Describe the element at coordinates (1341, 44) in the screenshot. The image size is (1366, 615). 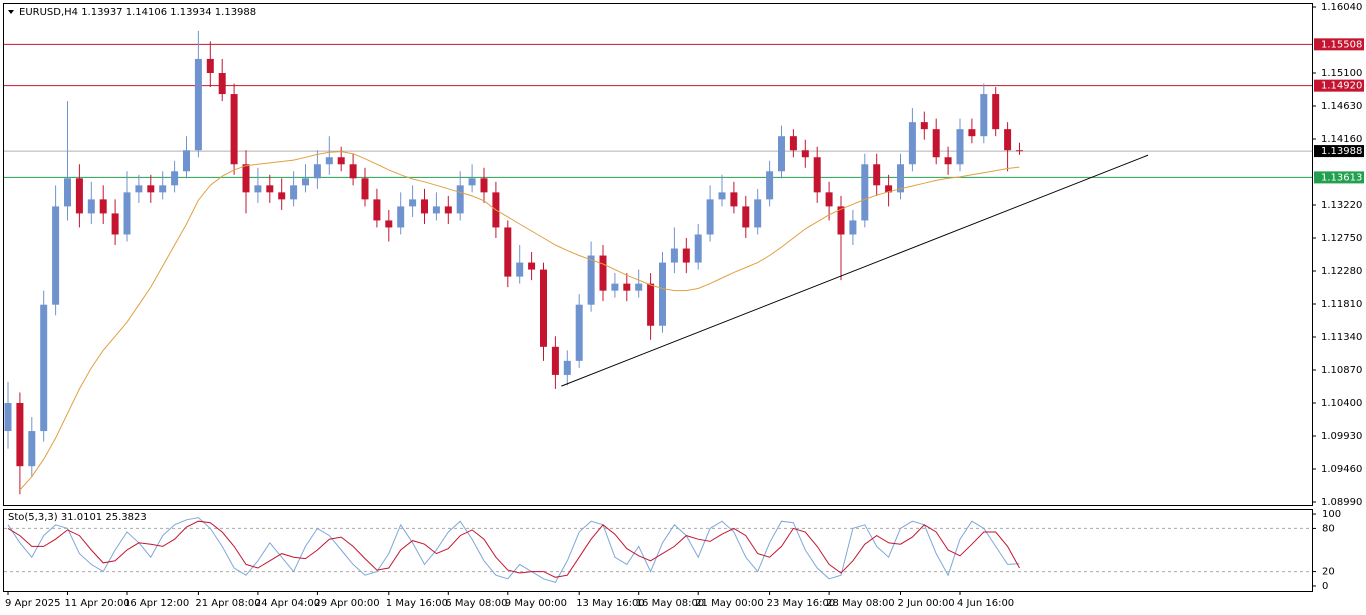
I see `level-label: 1.15508` at that location.